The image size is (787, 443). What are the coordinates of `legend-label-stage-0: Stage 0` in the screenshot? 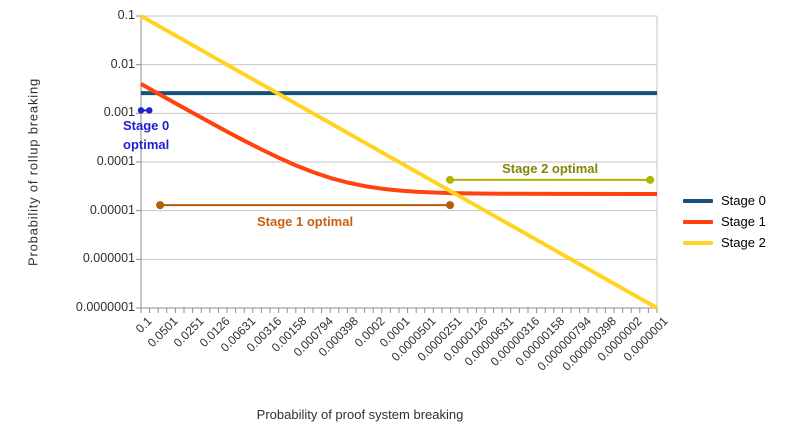 It's located at (743, 200).